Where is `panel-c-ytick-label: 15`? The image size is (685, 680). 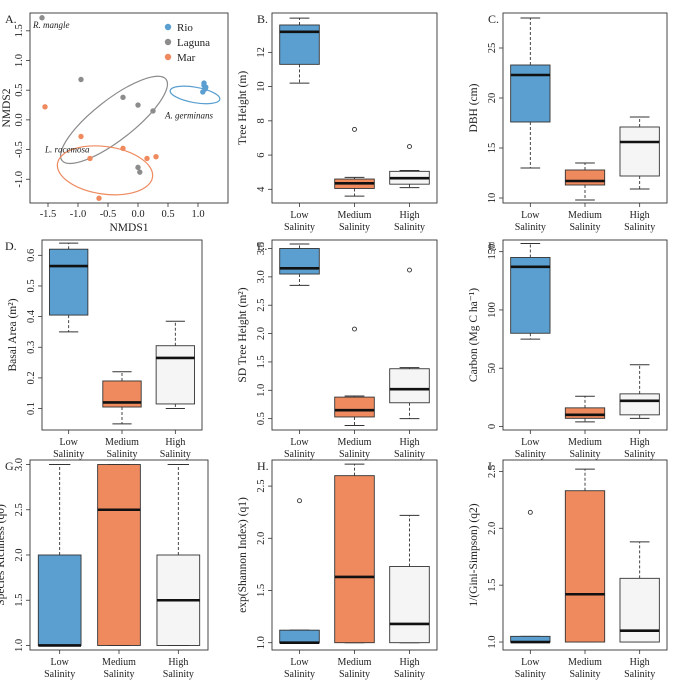
panel-c-ytick-label: 15 is located at coordinates (492, 148).